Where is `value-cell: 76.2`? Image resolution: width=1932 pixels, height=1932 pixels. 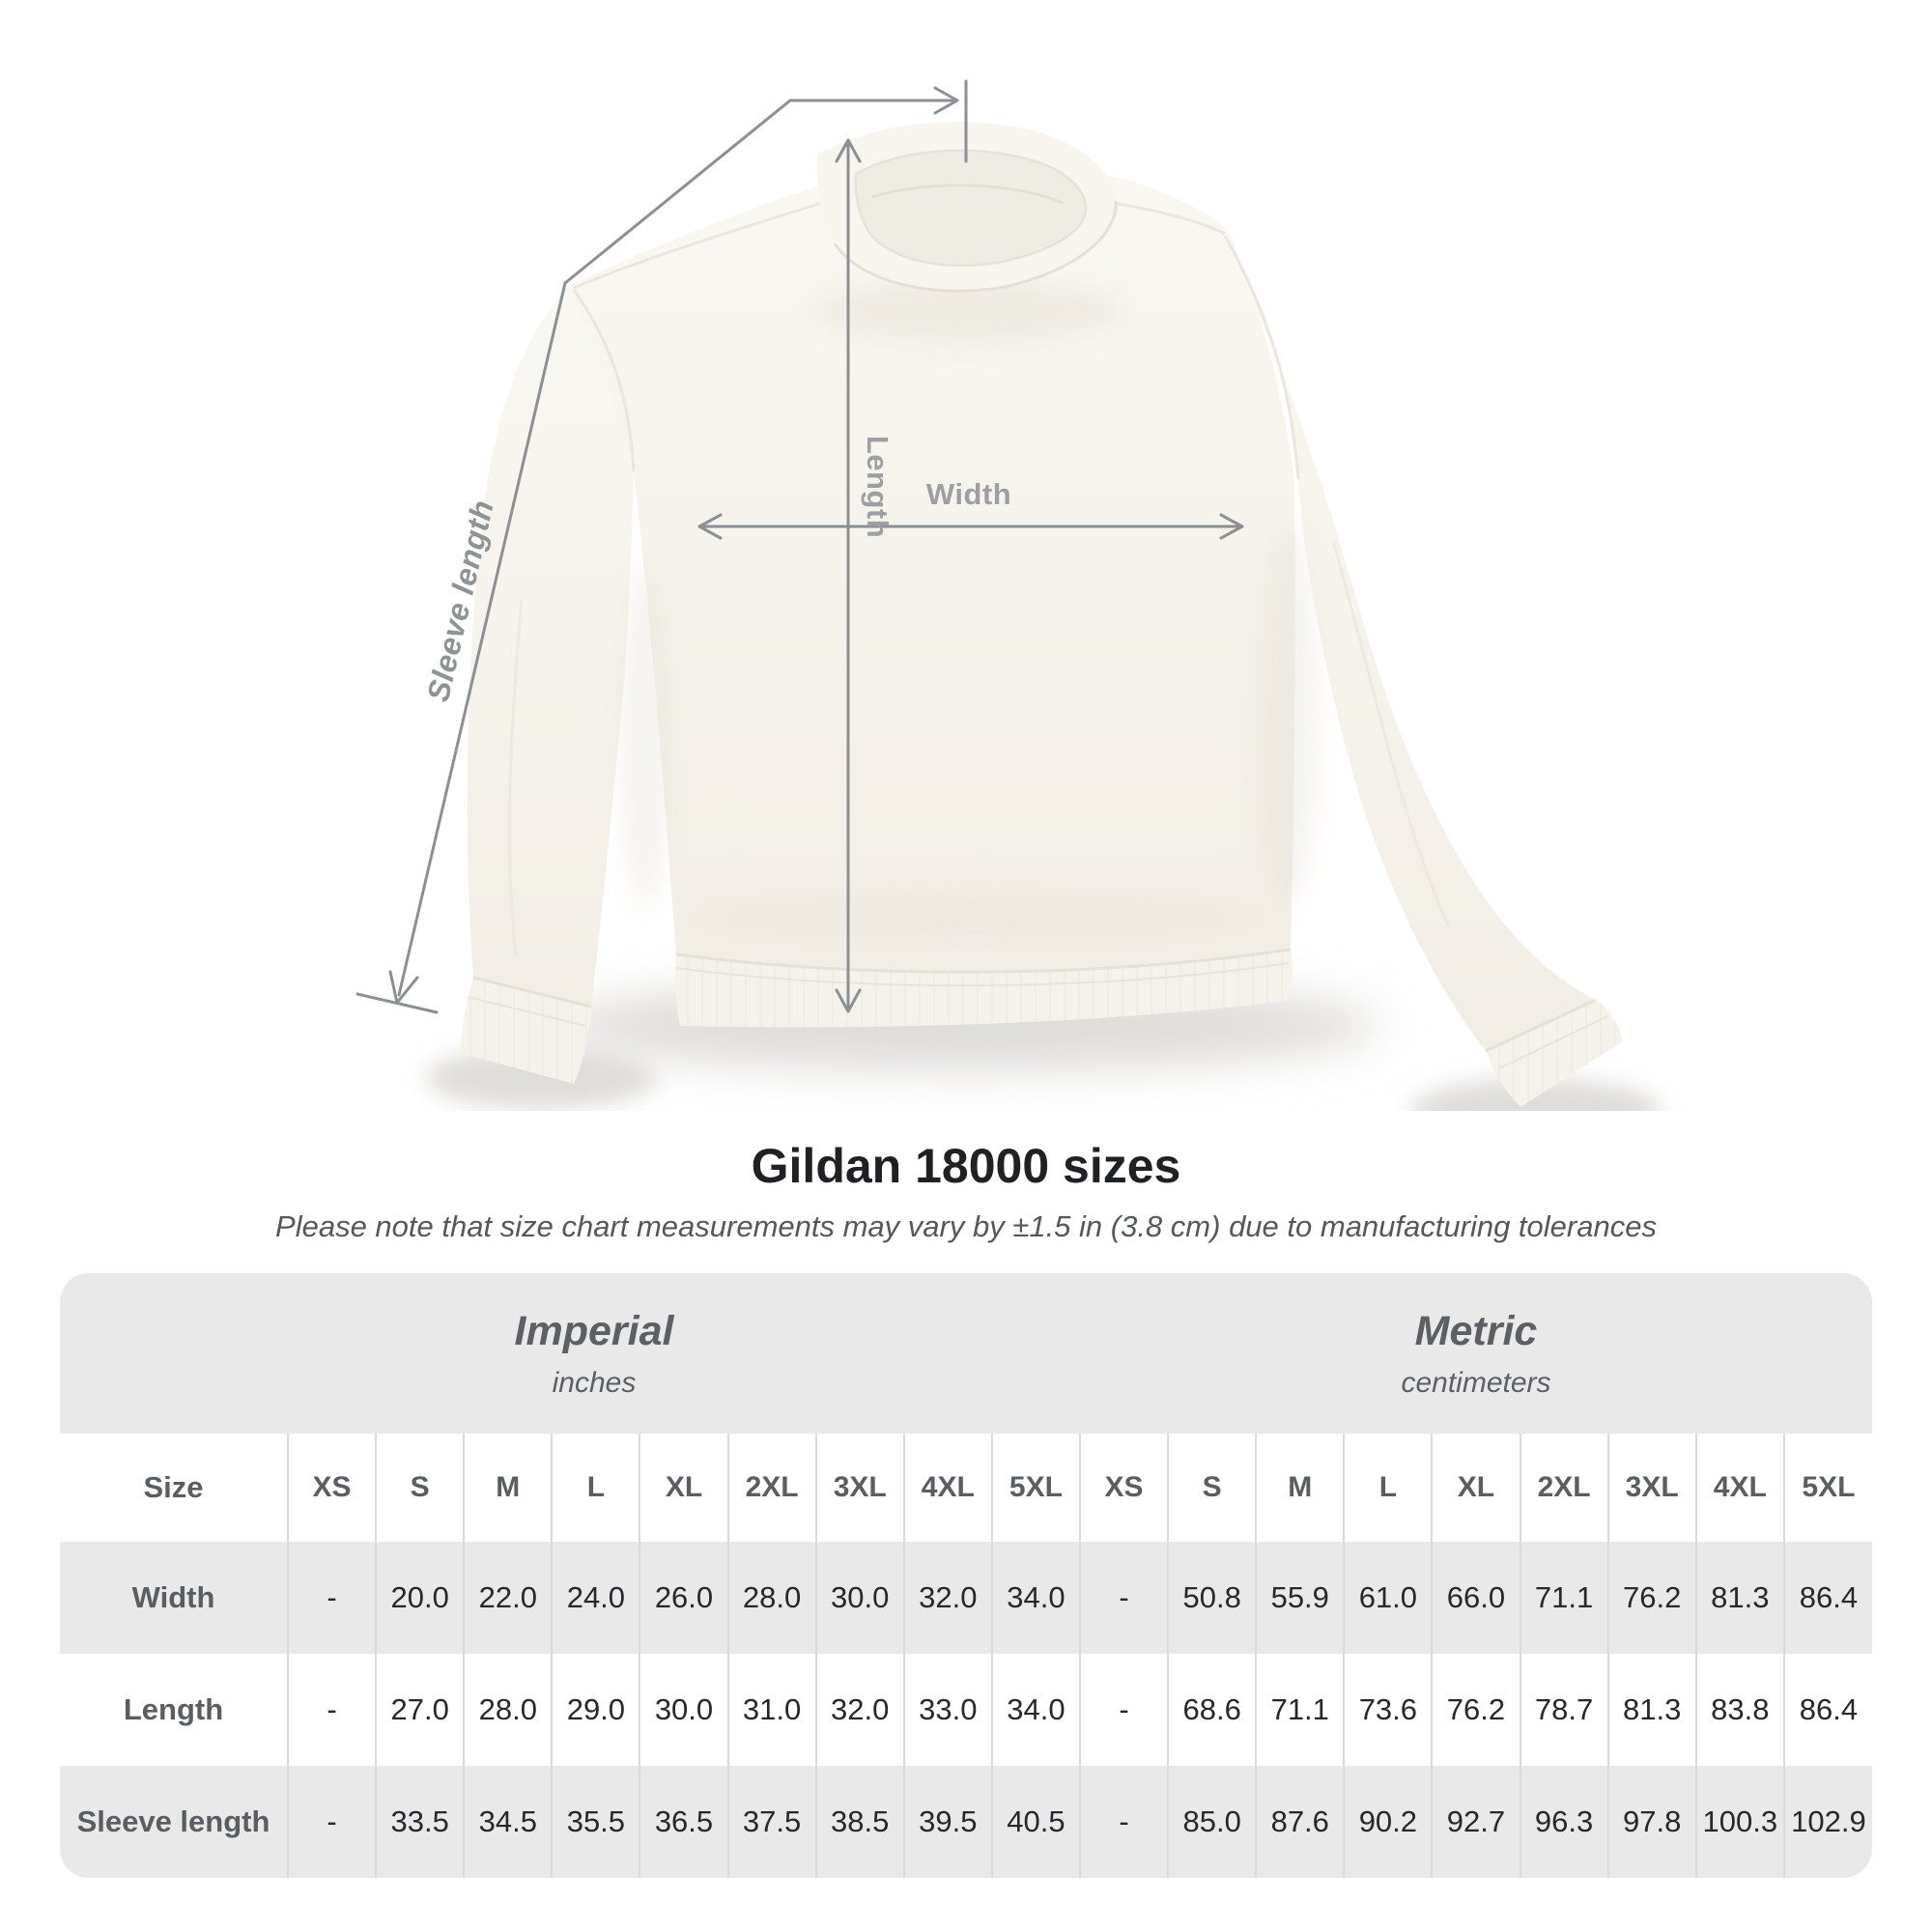
value-cell: 76.2 is located at coordinates (1651, 1598).